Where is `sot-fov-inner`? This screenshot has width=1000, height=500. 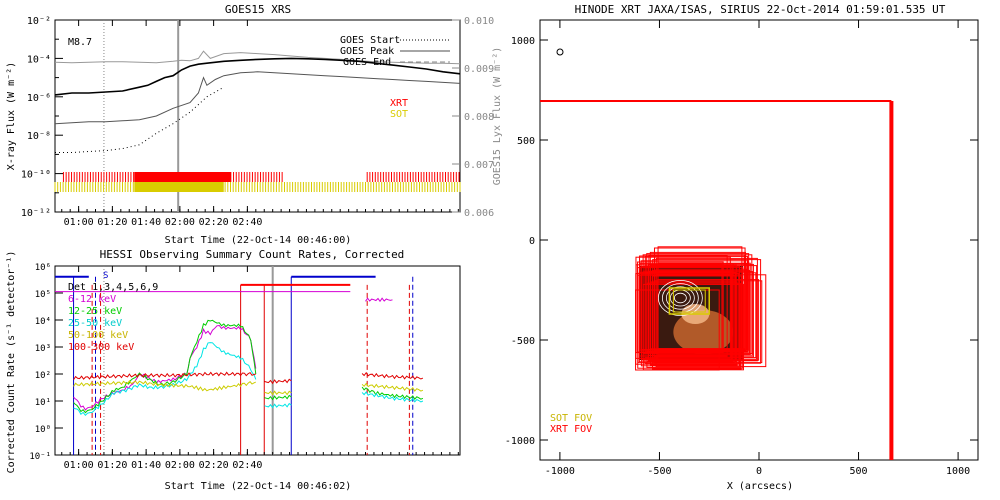 sot-fov-inner is located at coordinates (689, 301).